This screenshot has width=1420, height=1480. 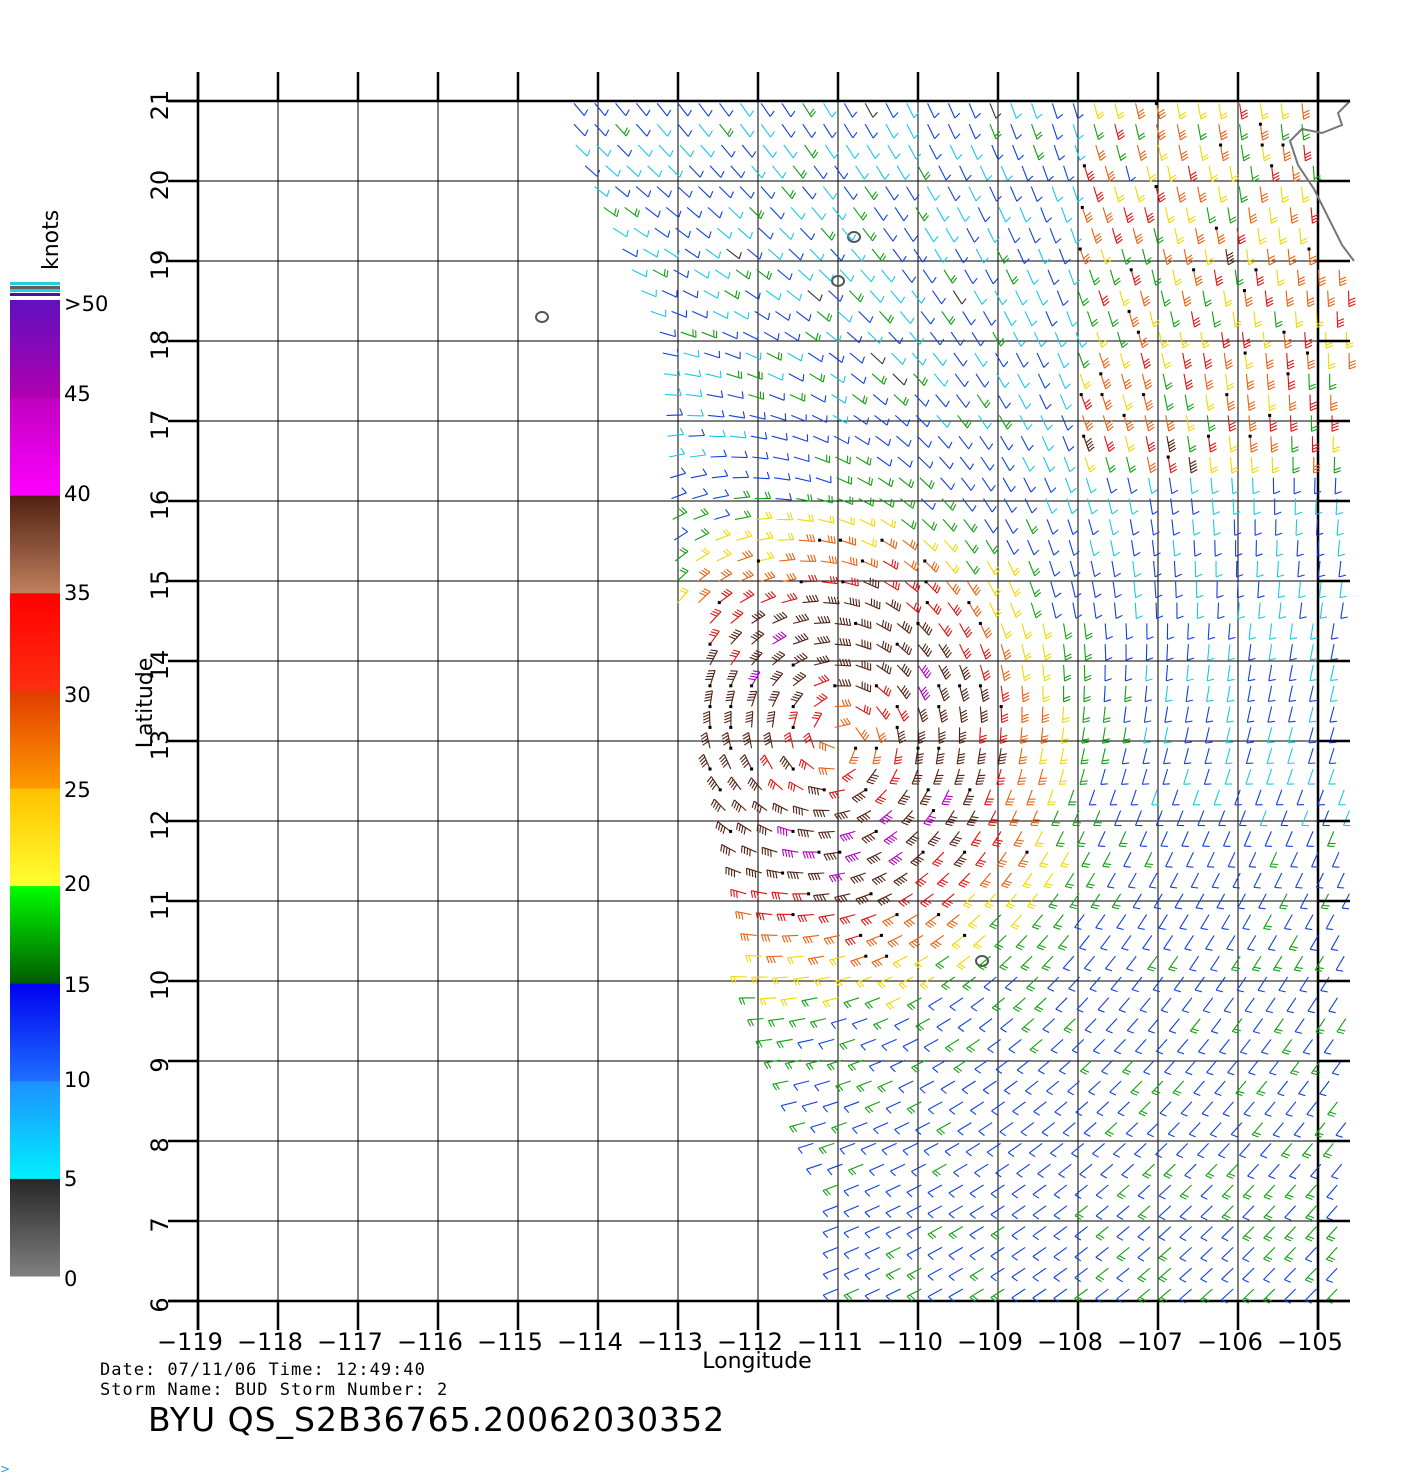 I want to click on island, so click(x=838, y=281).